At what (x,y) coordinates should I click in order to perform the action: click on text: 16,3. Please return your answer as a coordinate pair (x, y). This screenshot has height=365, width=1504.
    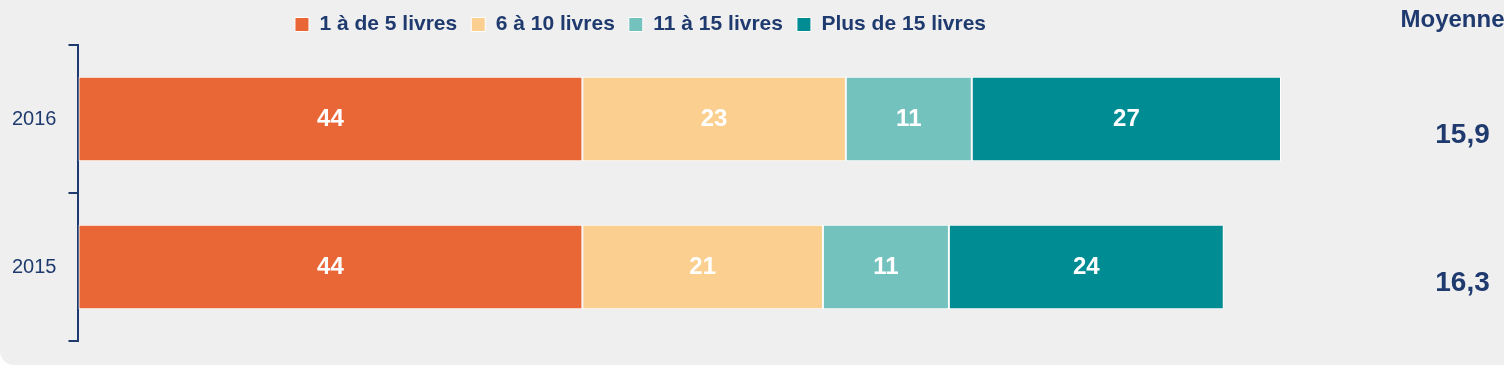
    Looking at the image, I should click on (1462, 281).